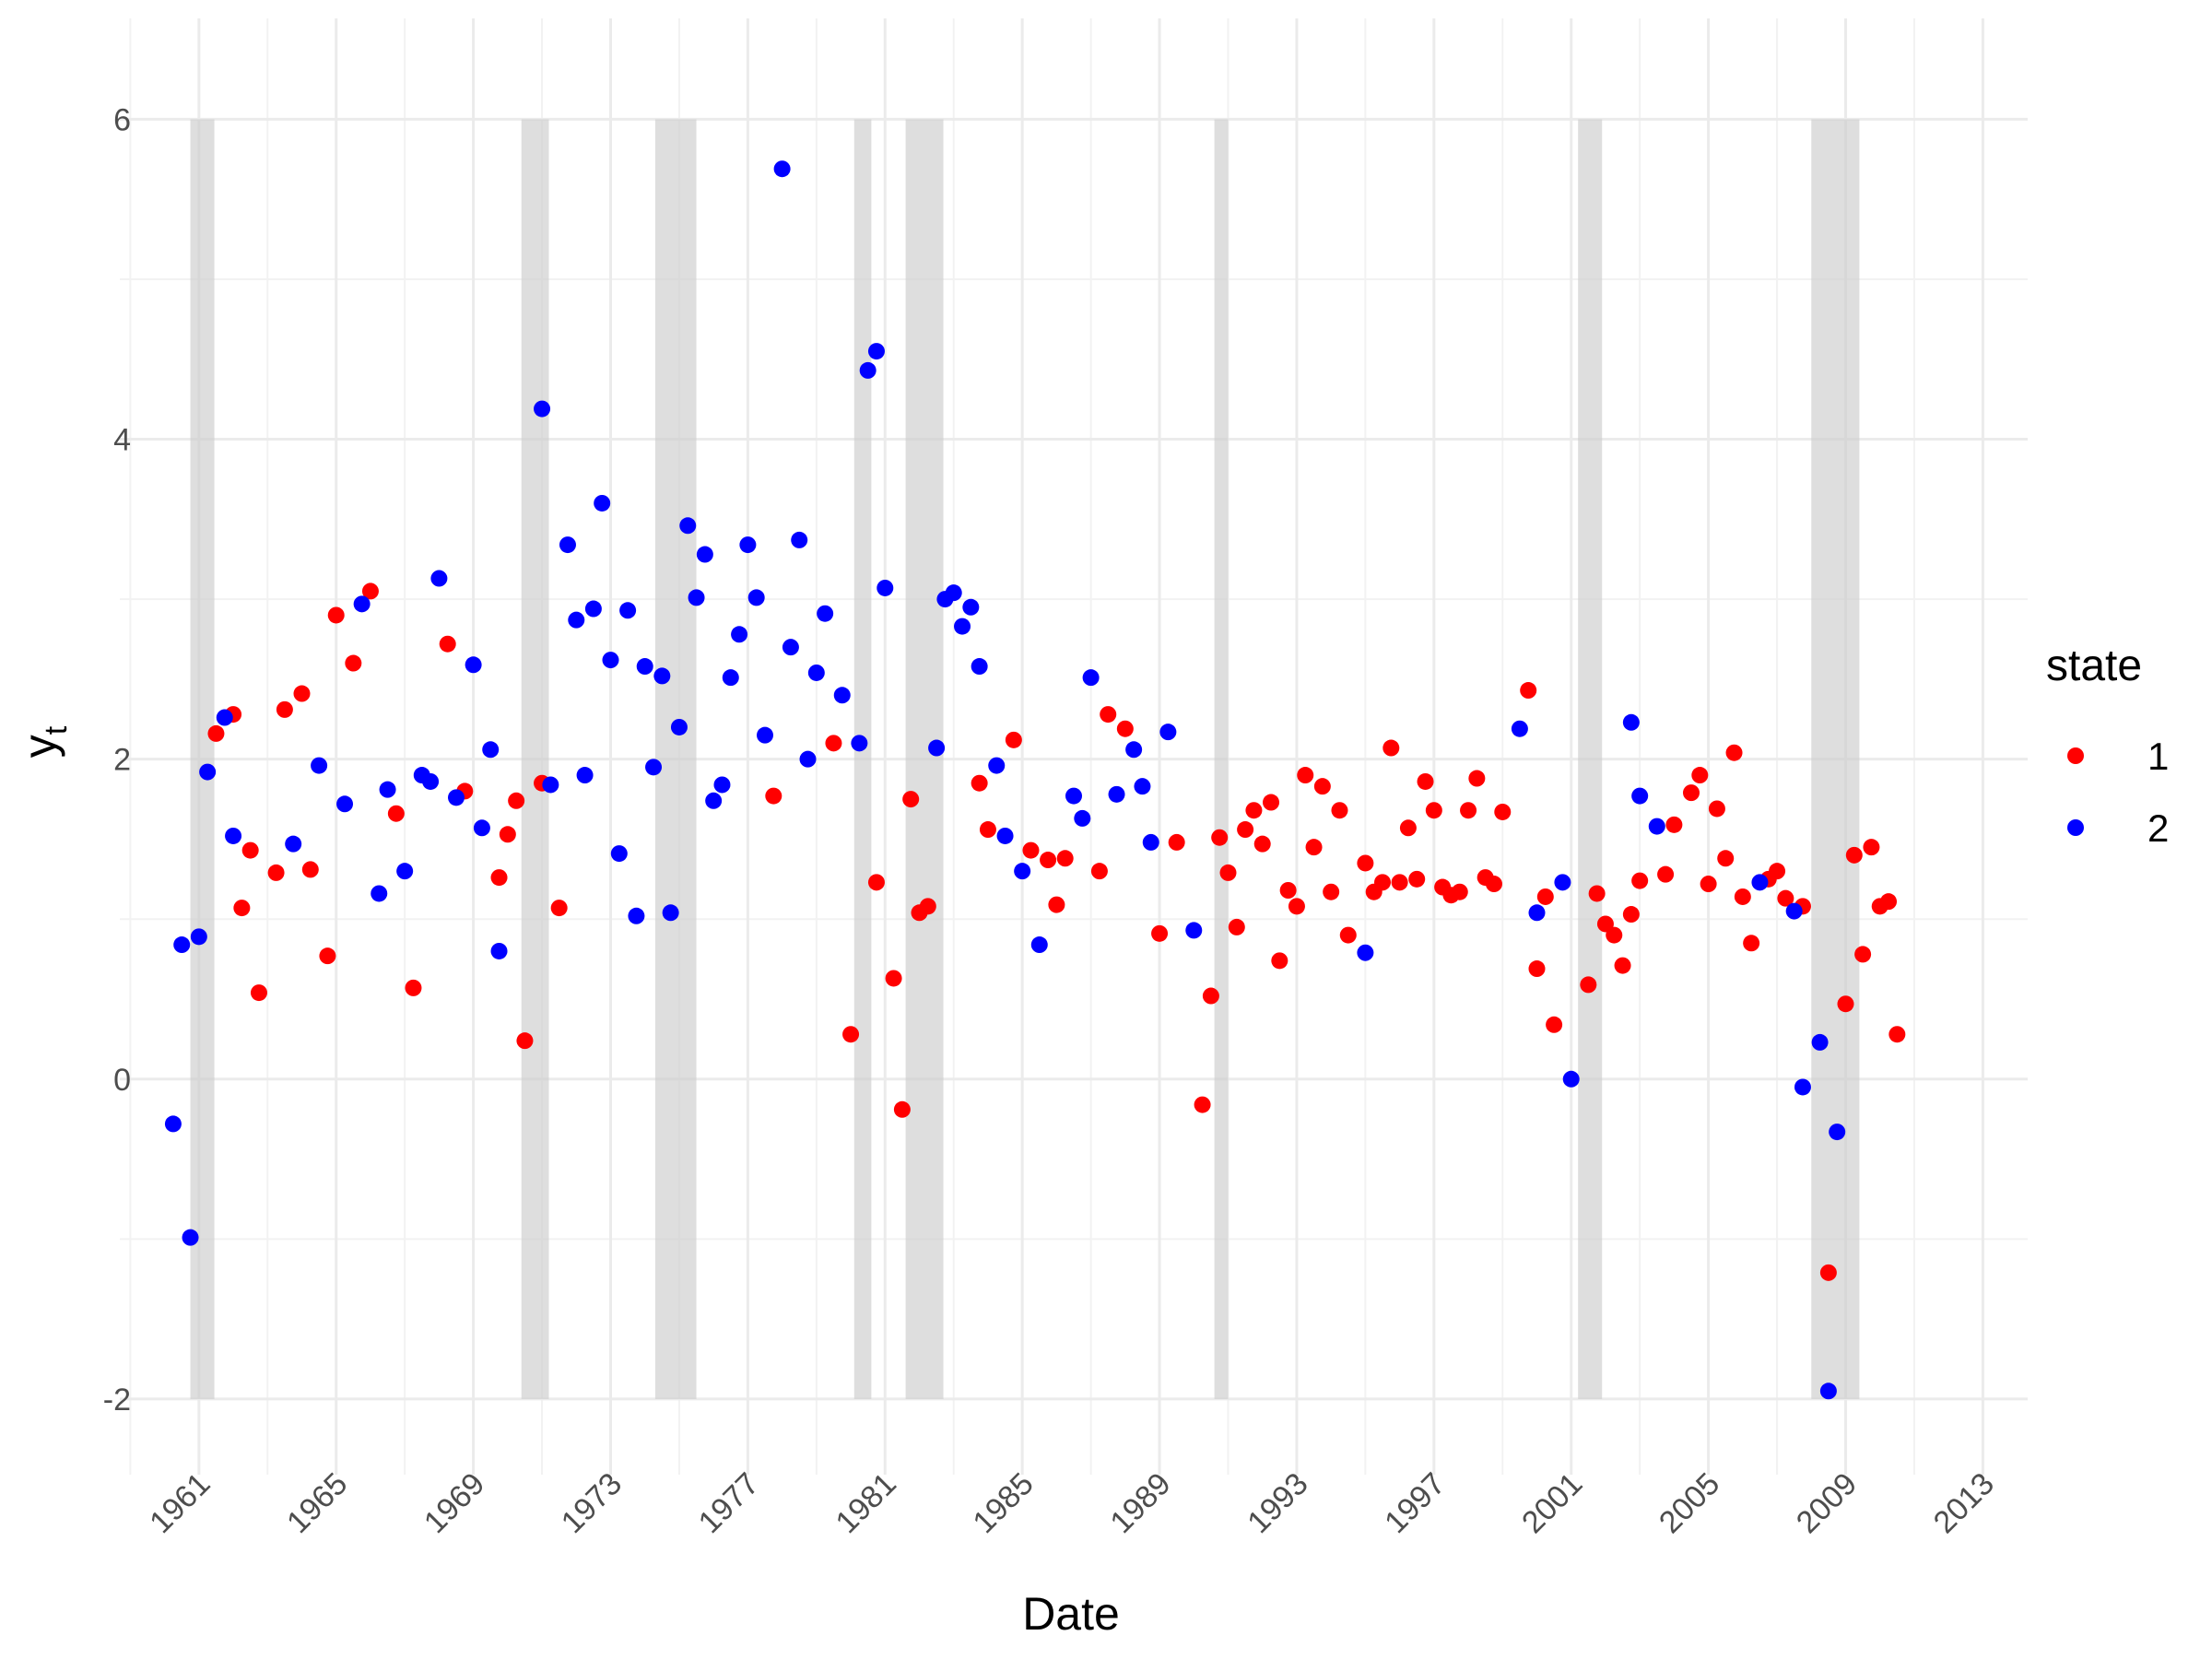 Image resolution: width=2212 pixels, height=1659 pixels. Describe the element at coordinates (2158, 756) in the screenshot. I see `legend-label-state-1: 1` at that location.